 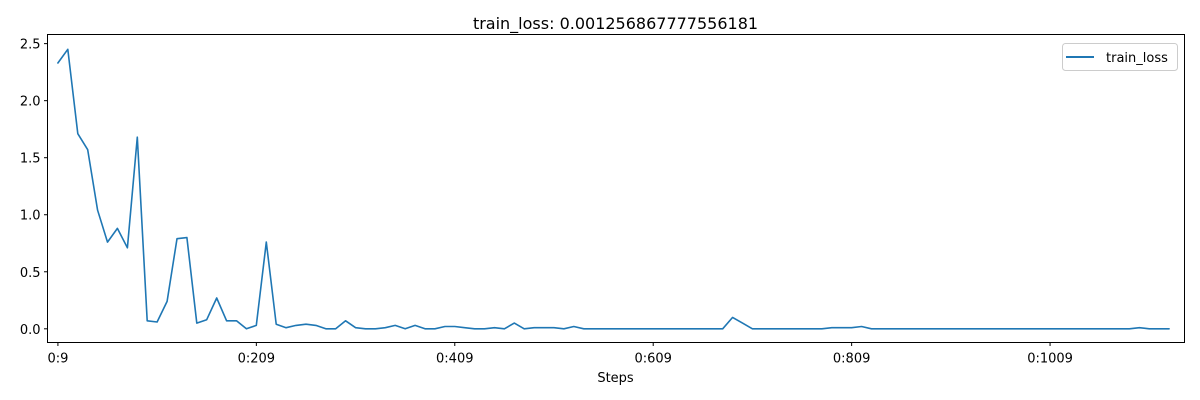 What do you see at coordinates (30, 216) in the screenshot?
I see `y-tick-label: 1.0` at bounding box center [30, 216].